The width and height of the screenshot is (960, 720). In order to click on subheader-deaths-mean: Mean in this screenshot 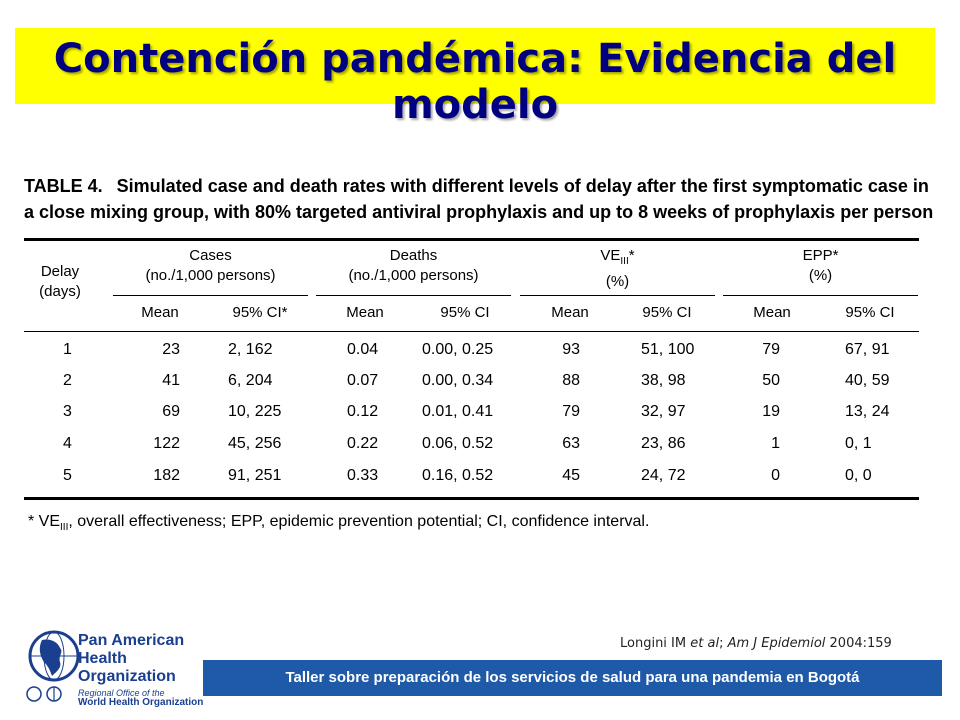, I will do `click(365, 312)`.